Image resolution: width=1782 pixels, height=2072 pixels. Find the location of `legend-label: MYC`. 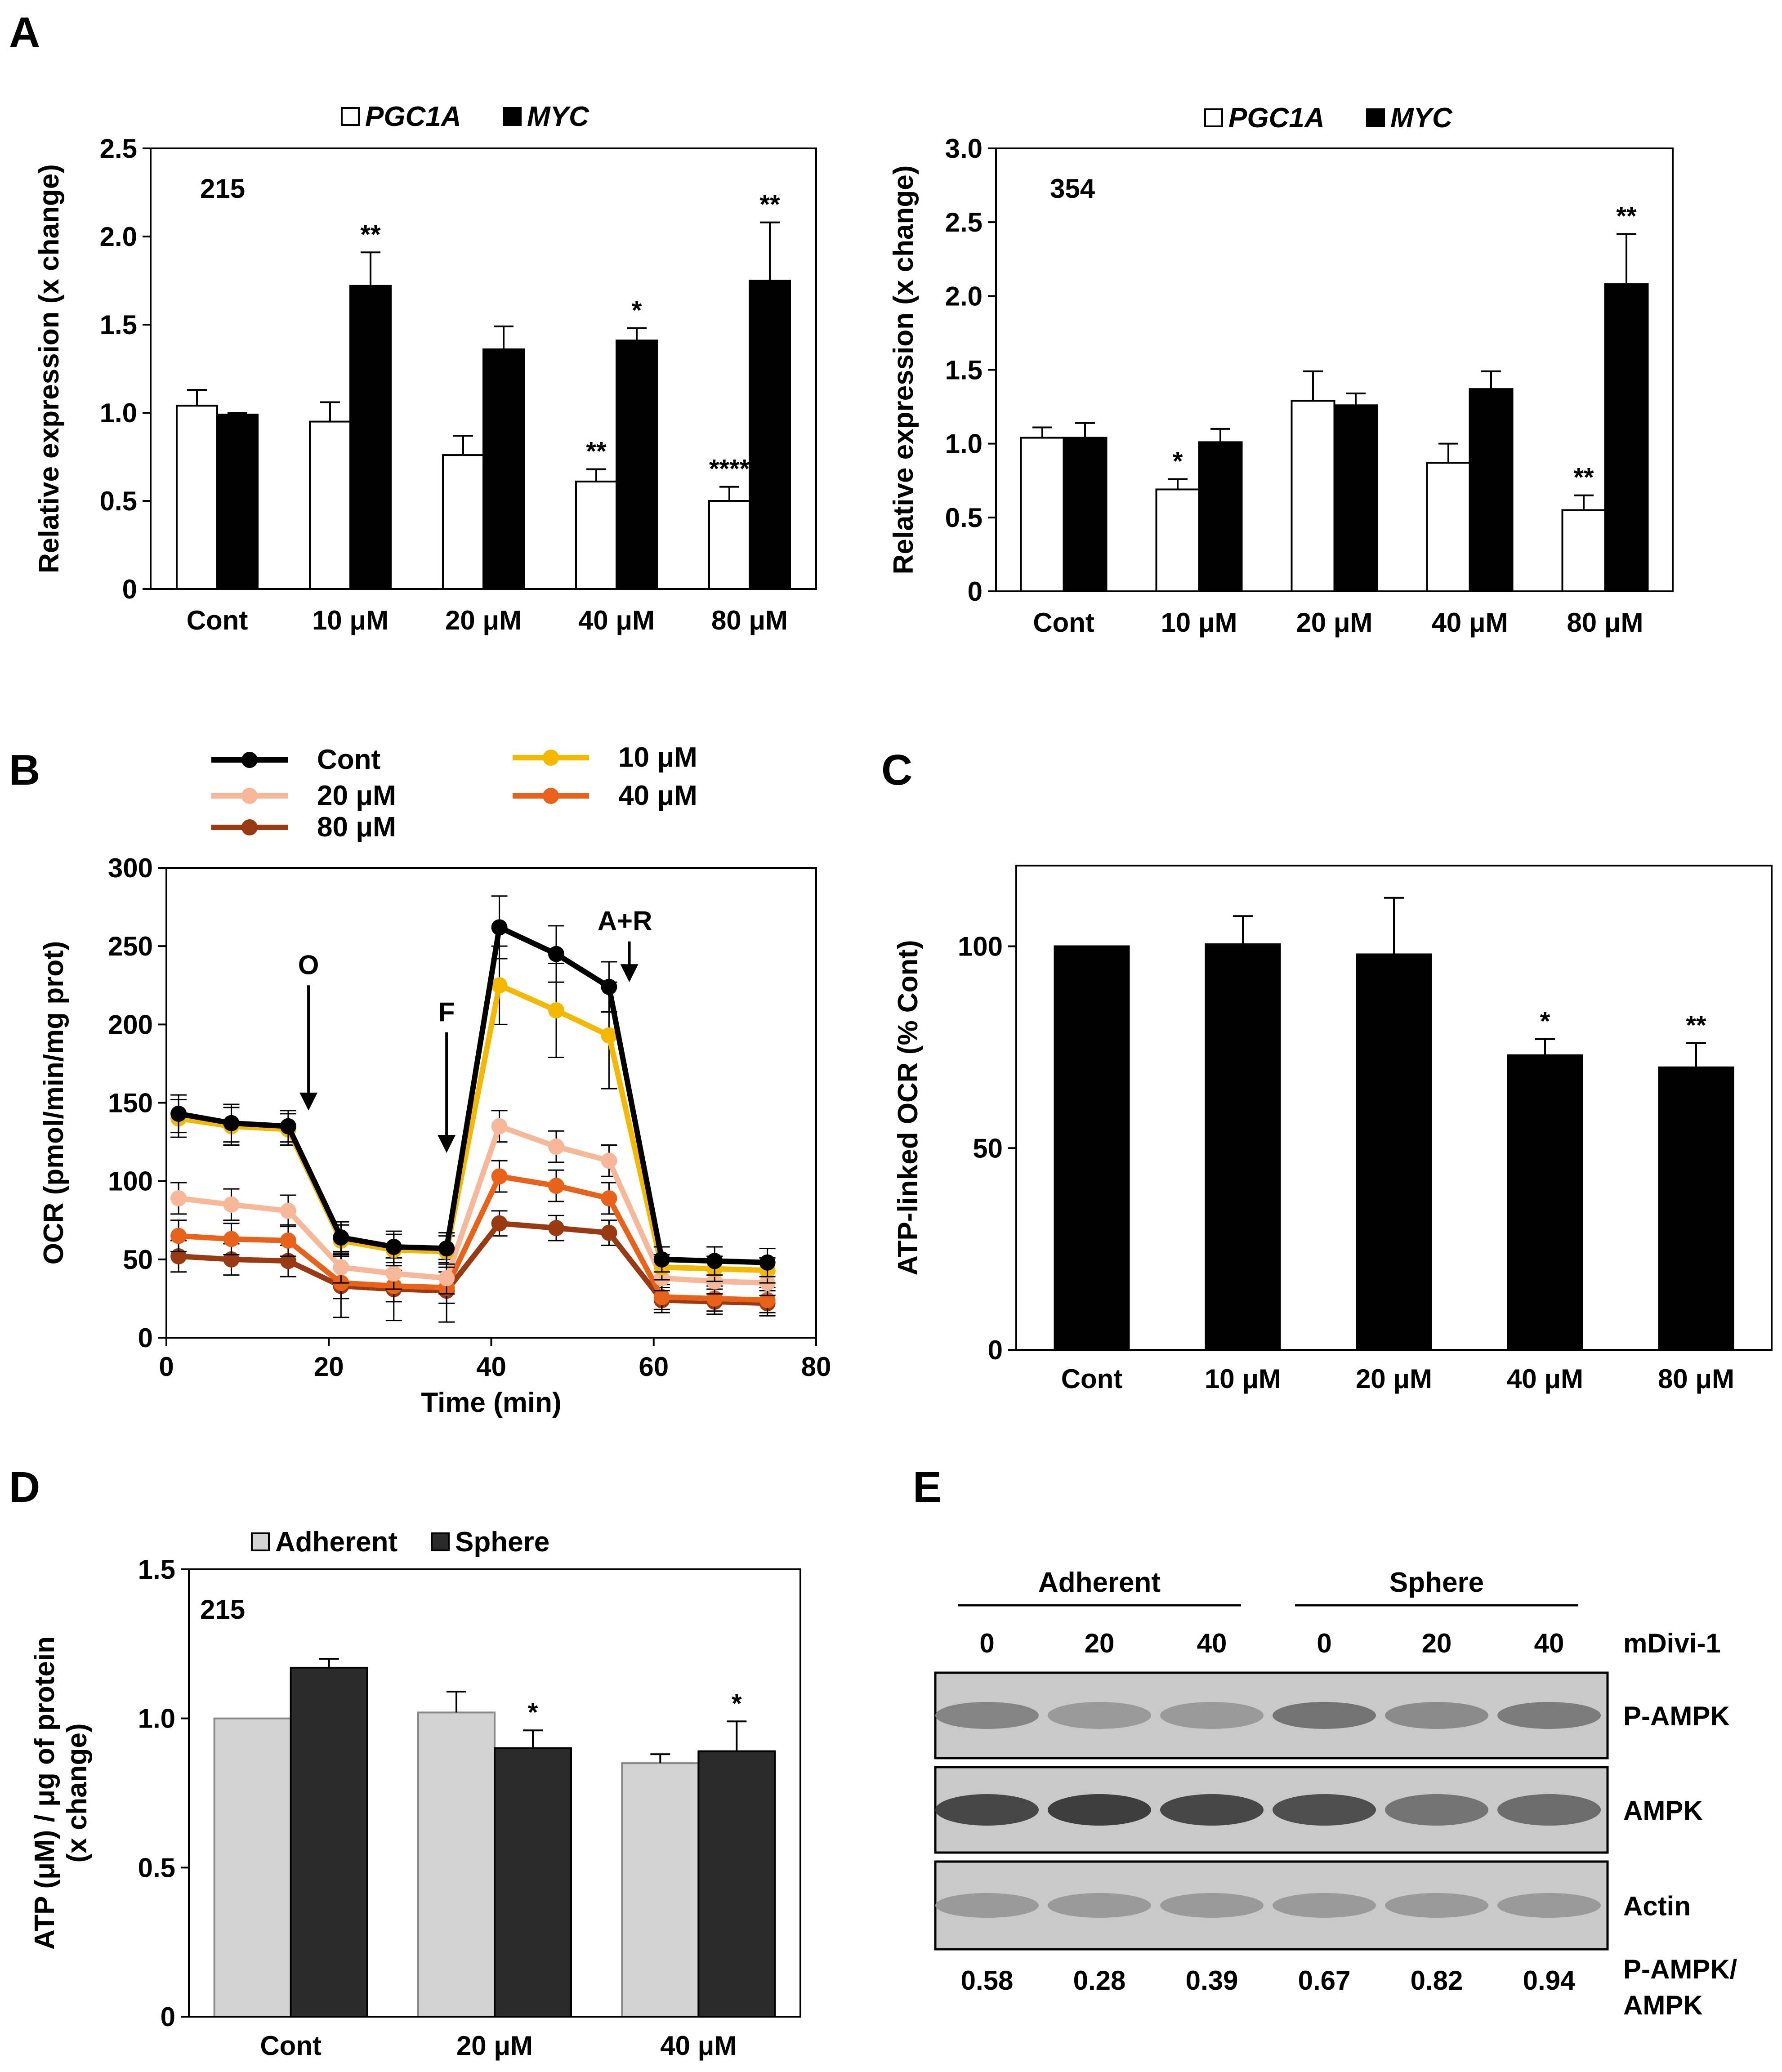

legend-label: MYC is located at coordinates (558, 117).